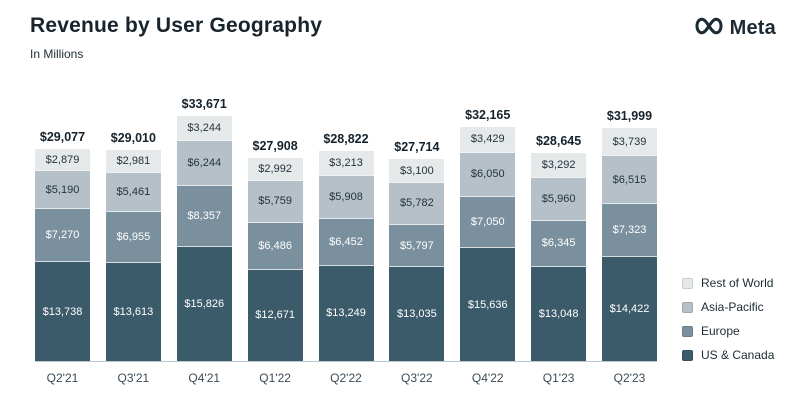  Describe the element at coordinates (709, 28) in the screenshot. I see `meta-infinity-icon` at that location.